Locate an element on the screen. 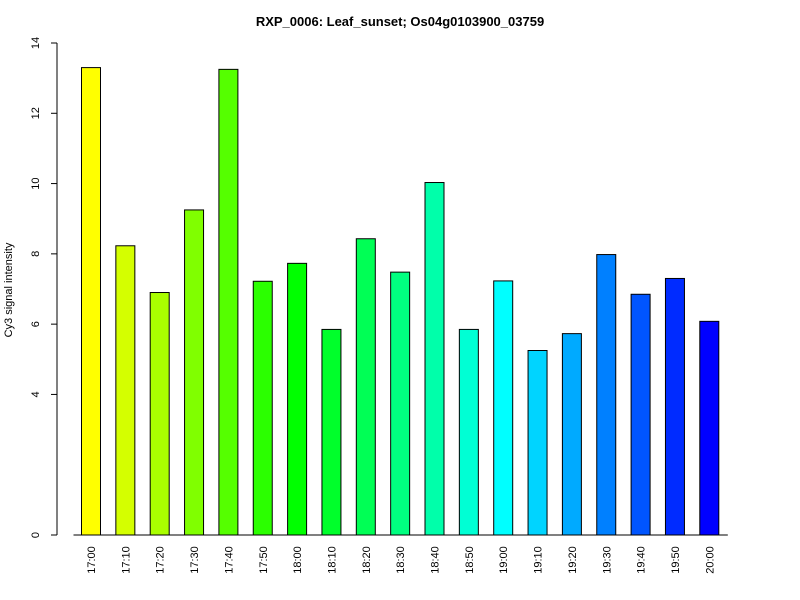 The image size is (800, 600). x-tick-label: 19:40 is located at coordinates (642, 560).